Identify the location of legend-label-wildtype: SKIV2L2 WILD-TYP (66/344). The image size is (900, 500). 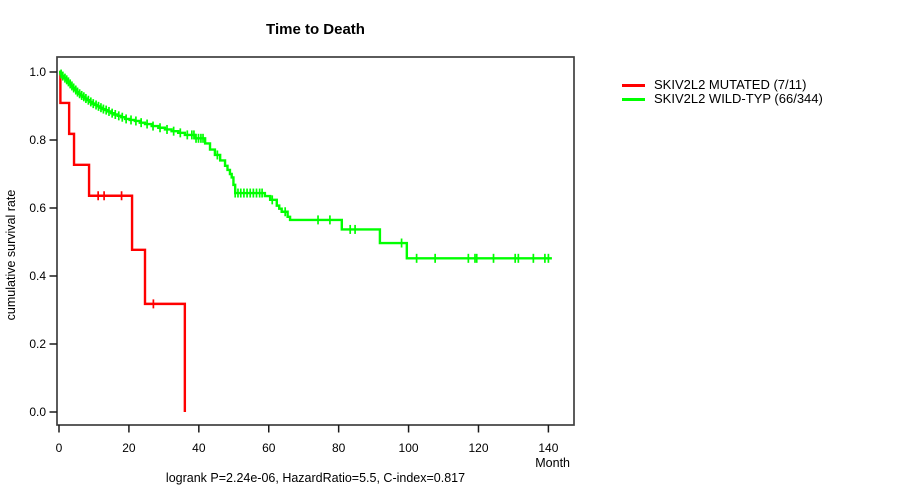
(738, 98).